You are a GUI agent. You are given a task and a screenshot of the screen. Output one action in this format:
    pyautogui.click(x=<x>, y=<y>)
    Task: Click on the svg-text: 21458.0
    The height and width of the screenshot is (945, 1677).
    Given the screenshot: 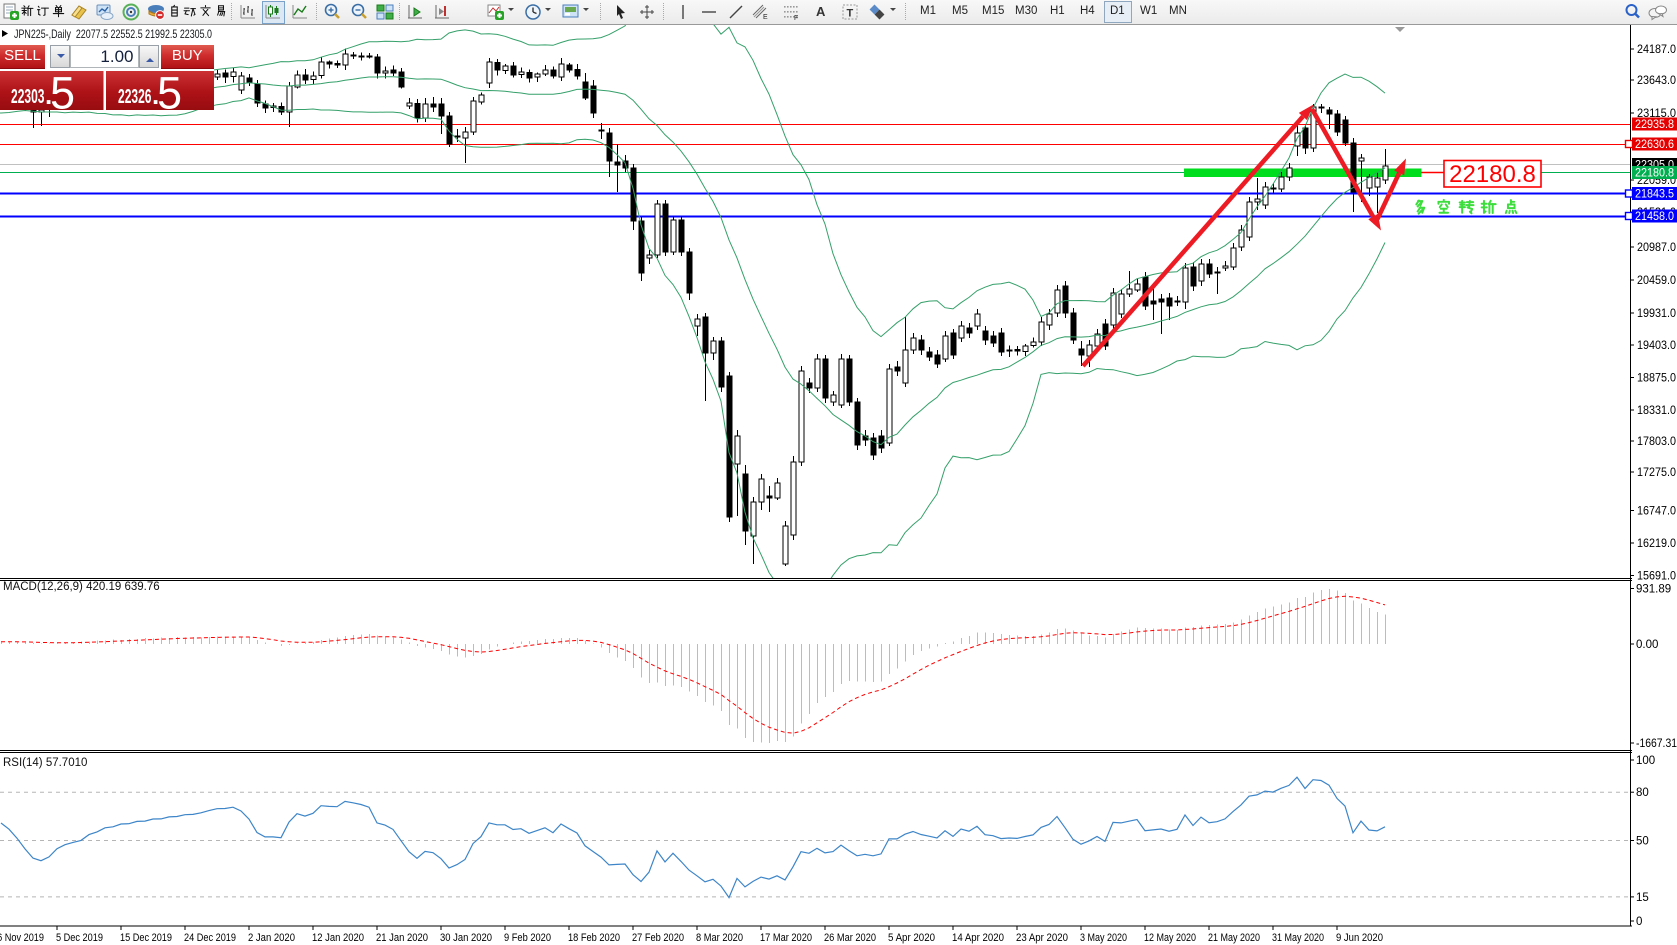 What is the action you would take?
    pyautogui.click(x=1654, y=217)
    